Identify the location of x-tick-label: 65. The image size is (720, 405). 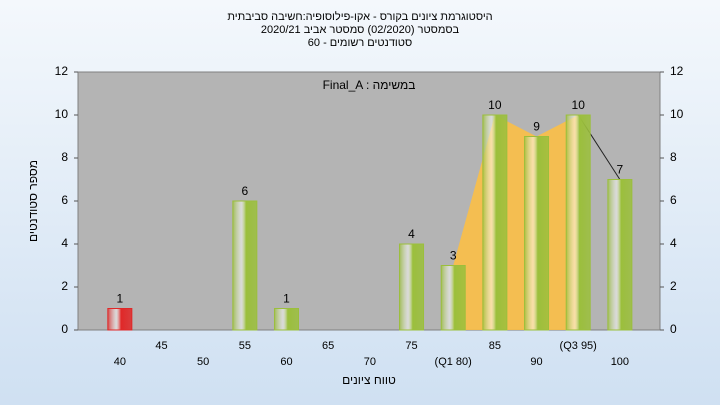
(328, 346).